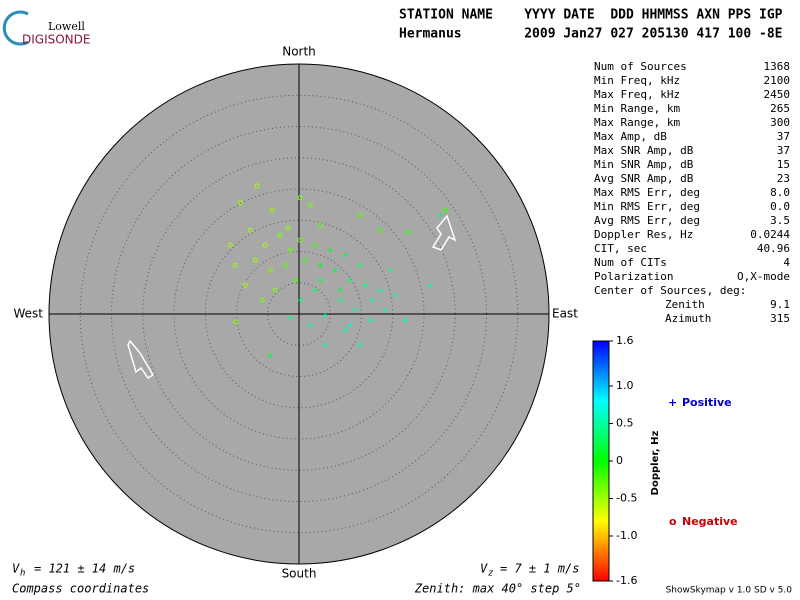 This screenshot has height=600, width=800. I want to click on colorbar-tick-label: 1.0, so click(625, 385).